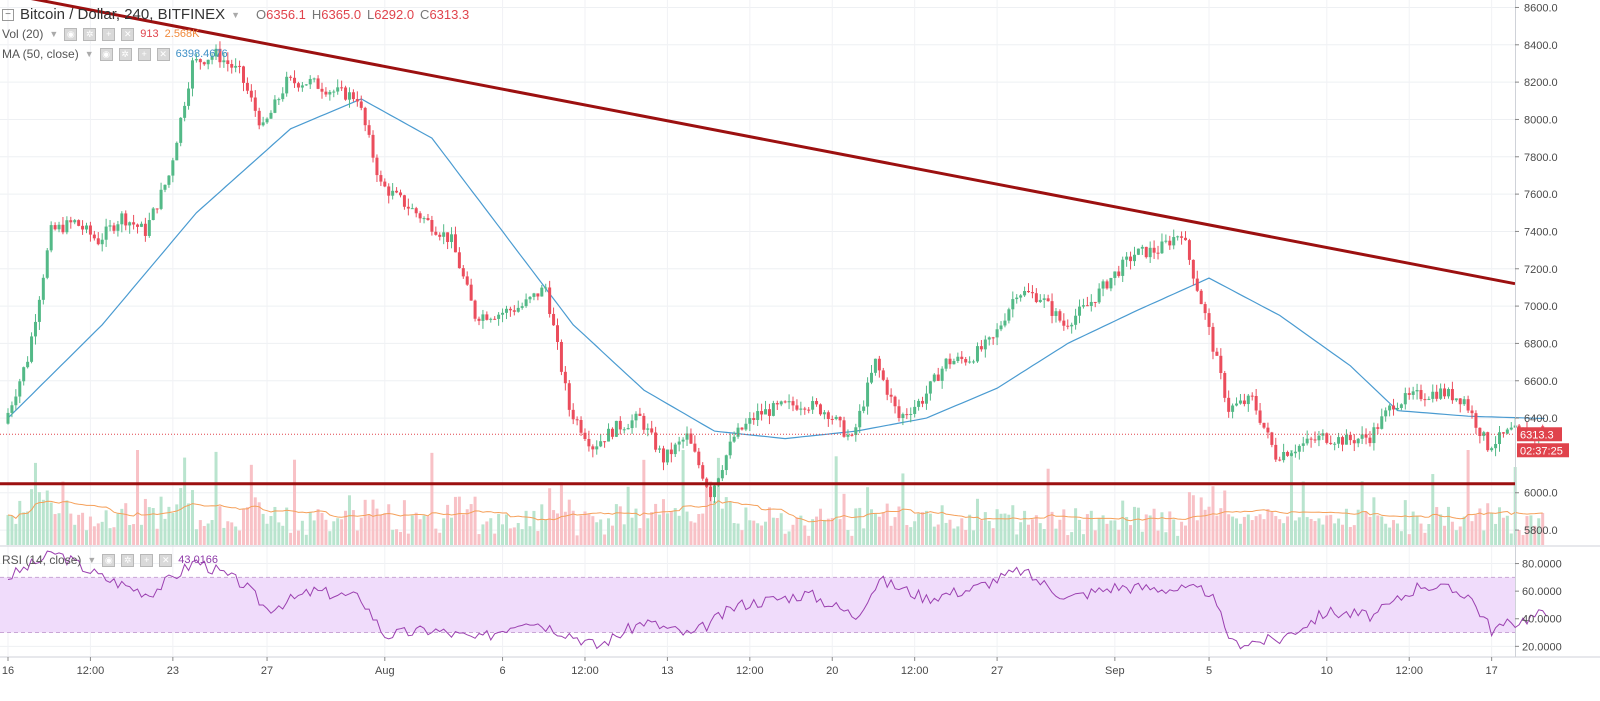 Image resolution: width=1600 pixels, height=701 pixels. Describe the element at coordinates (40, 54) in the screenshot. I see `ma-label: MA (50, close)` at that location.